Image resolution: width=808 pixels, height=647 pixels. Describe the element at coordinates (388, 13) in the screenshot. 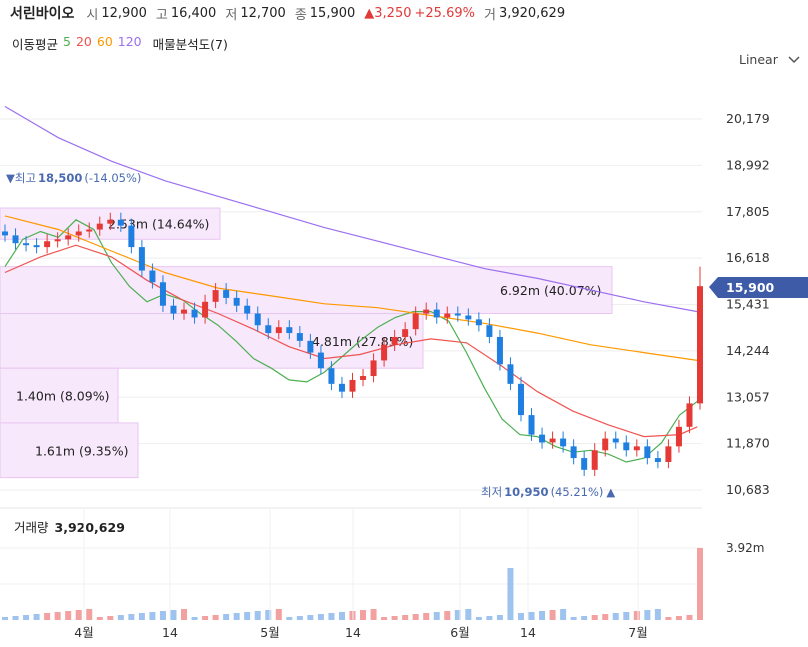

I see `change-value: ▲3,250` at that location.